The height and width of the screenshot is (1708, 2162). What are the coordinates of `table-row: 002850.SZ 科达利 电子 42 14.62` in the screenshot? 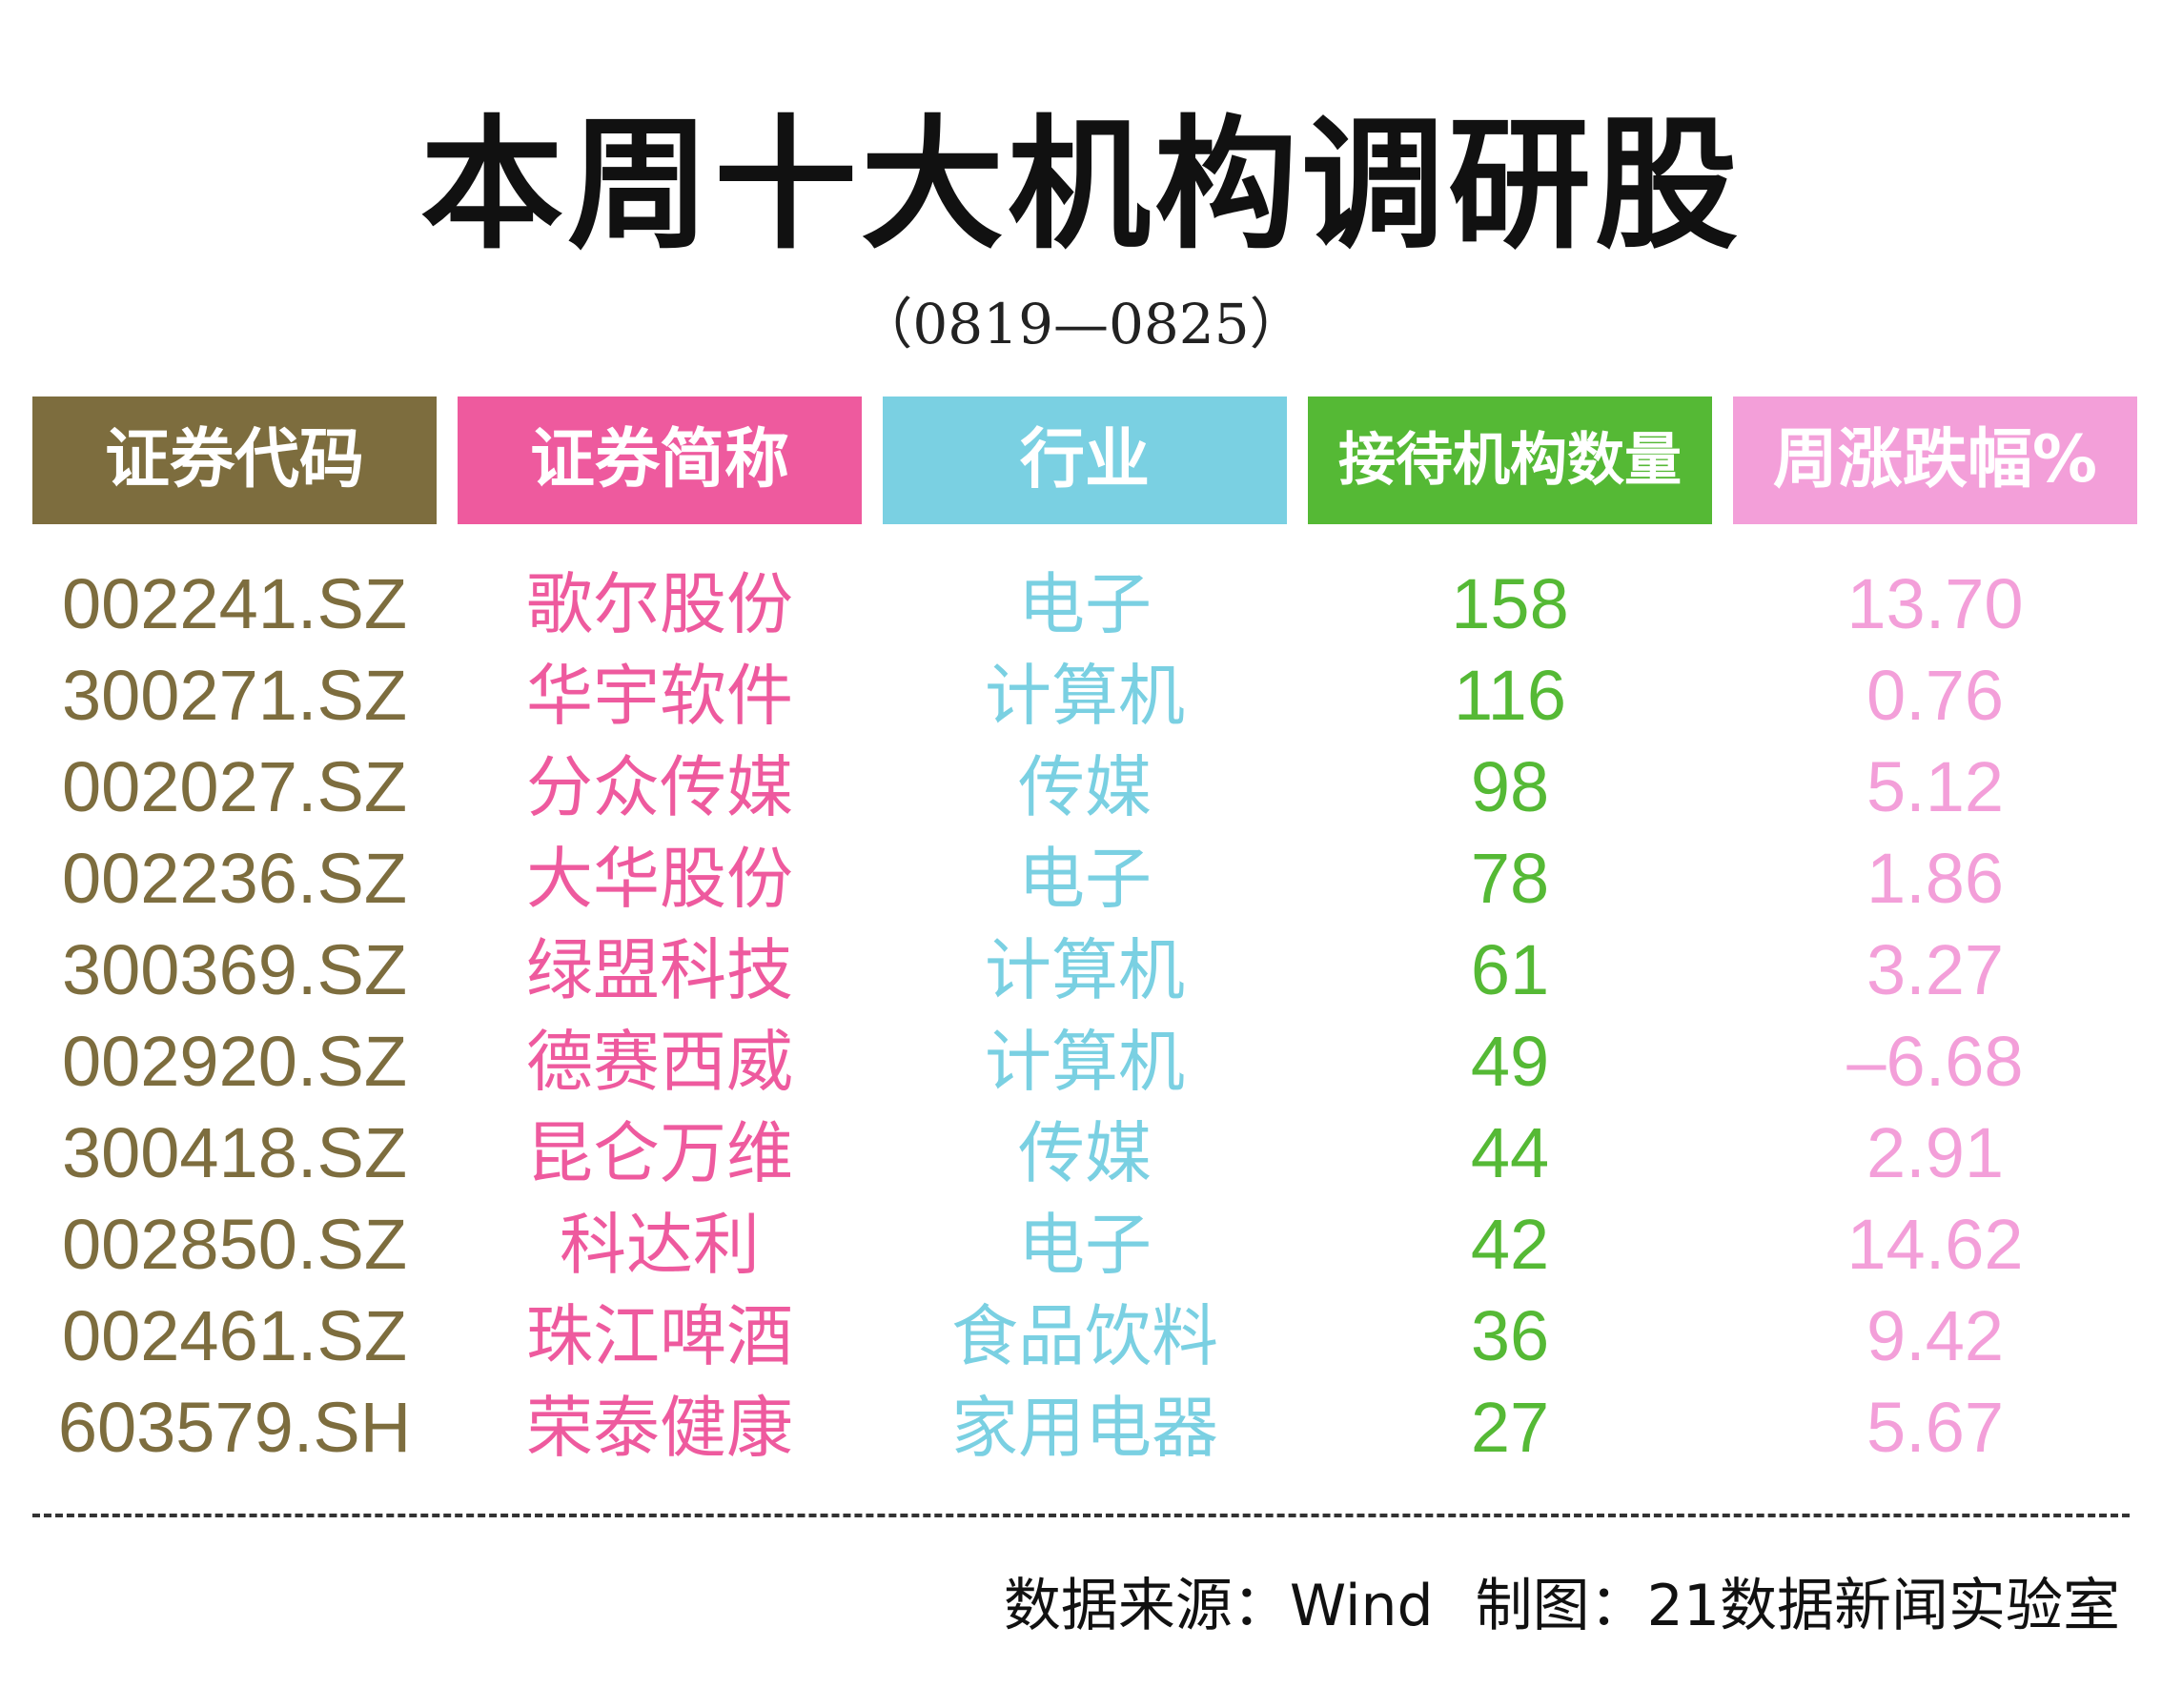 It's located at (1081, 1245).